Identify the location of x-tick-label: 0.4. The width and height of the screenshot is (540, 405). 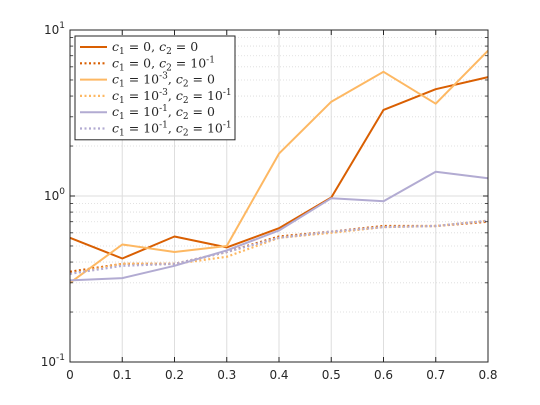
(278, 375).